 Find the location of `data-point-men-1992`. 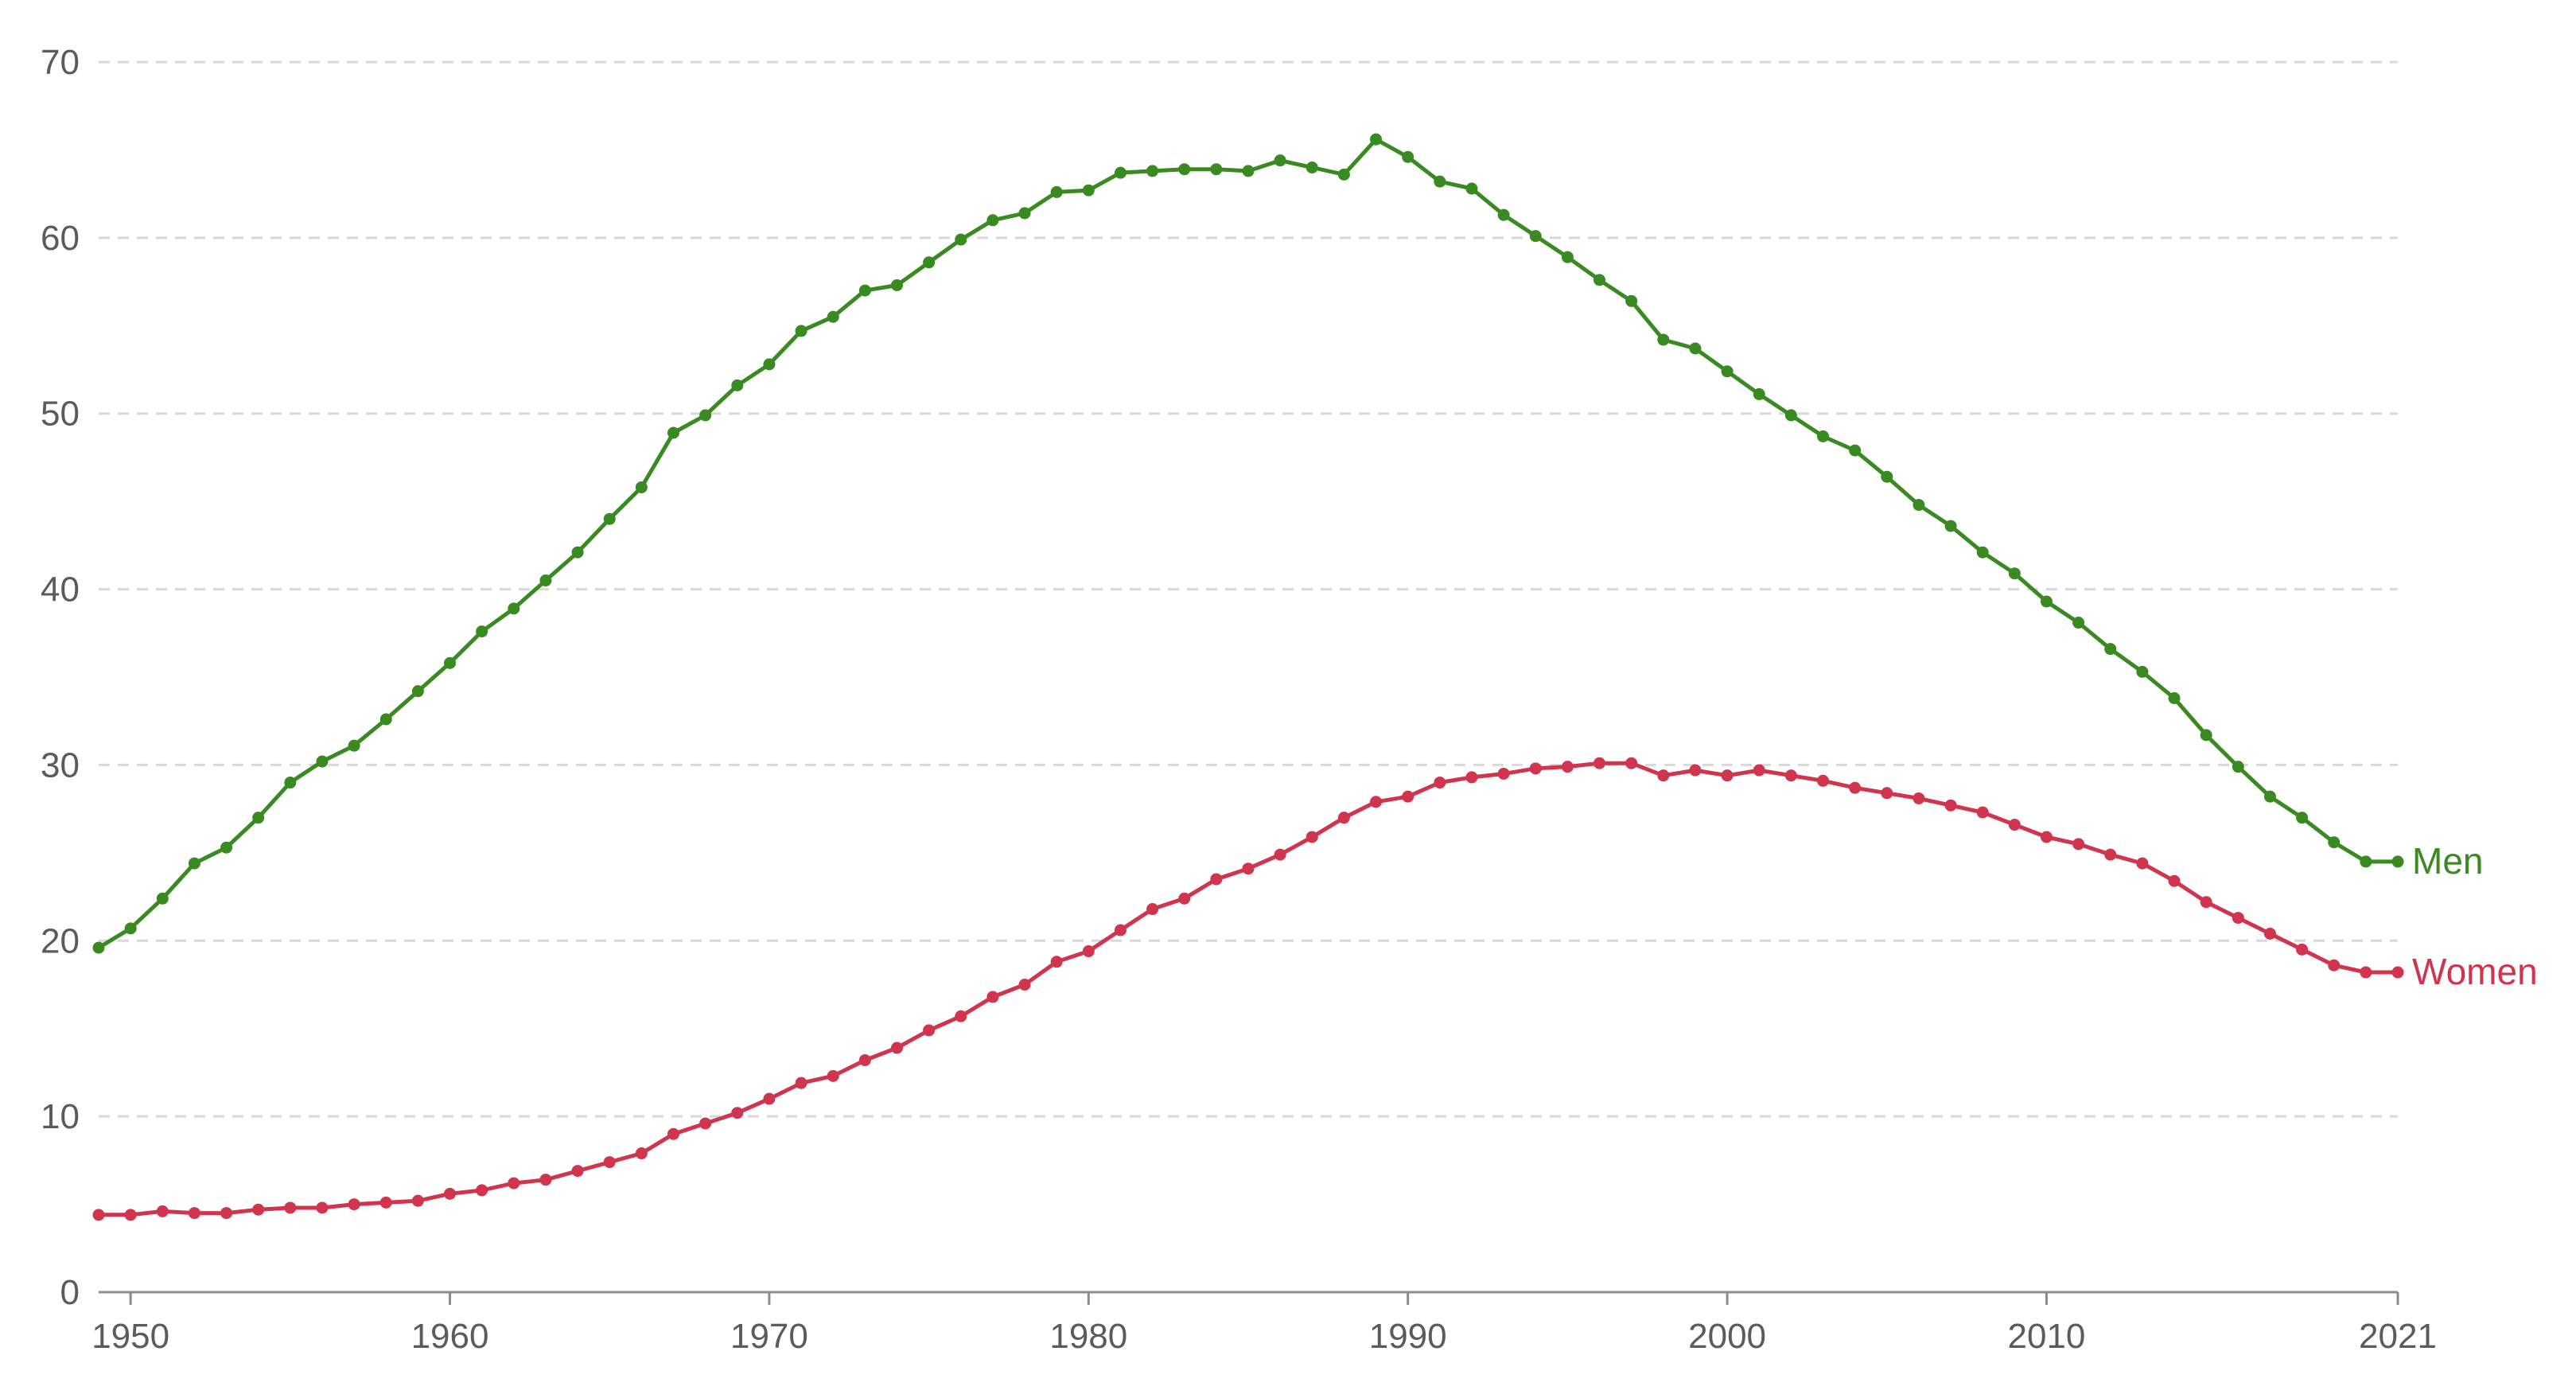

data-point-men-1992 is located at coordinates (1472, 188).